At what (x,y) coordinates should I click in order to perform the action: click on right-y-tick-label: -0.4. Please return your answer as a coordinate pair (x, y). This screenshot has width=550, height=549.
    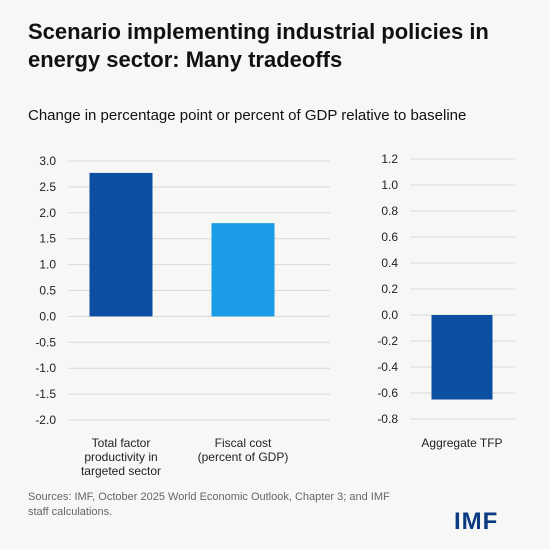
    Looking at the image, I should click on (387, 367).